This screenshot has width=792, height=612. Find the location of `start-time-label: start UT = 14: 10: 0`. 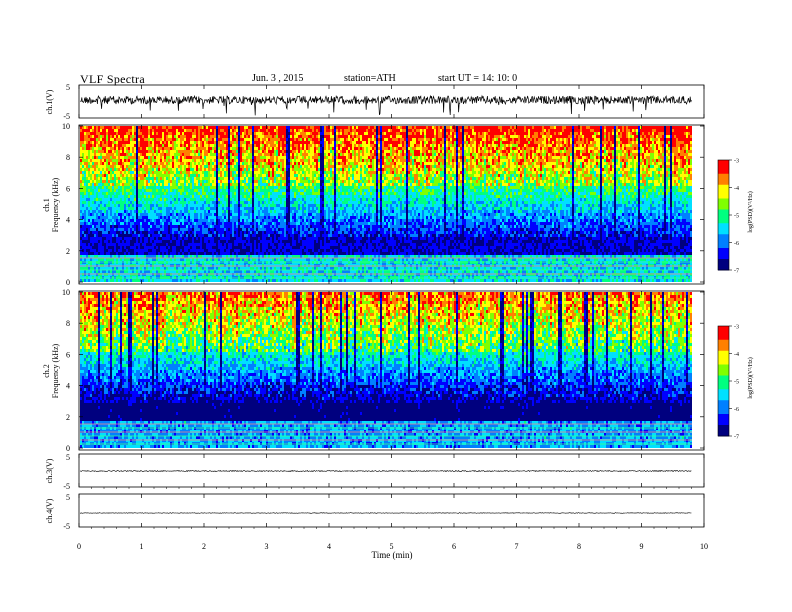

start-time-label: start UT = 14: 10: 0 is located at coordinates (477, 78).